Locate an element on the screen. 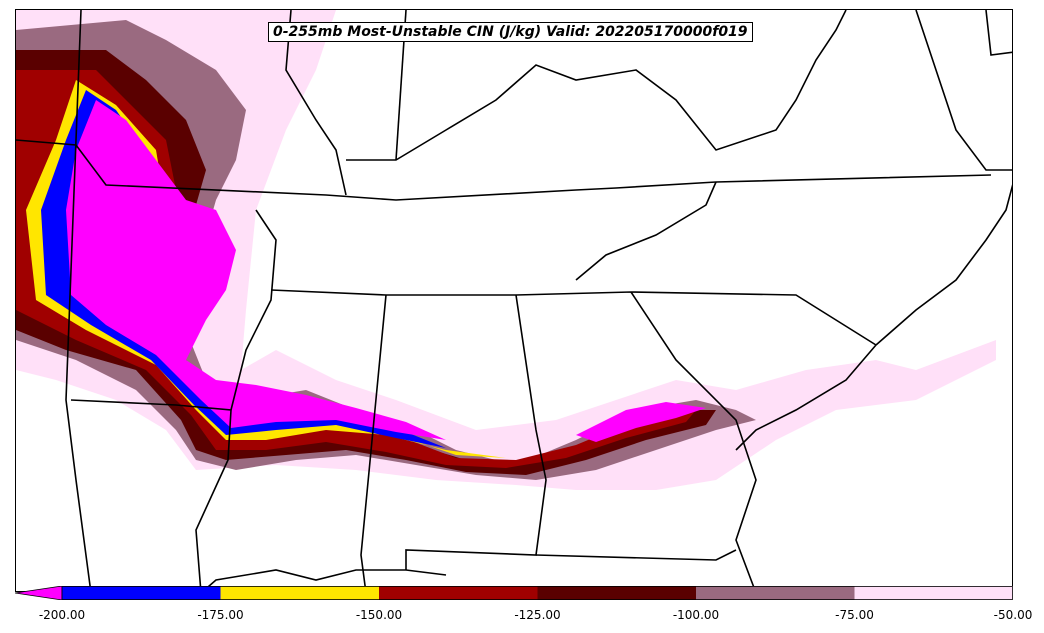 The width and height of the screenshot is (1044, 633). colorbar-tick-label: -100.00 is located at coordinates (696, 615).